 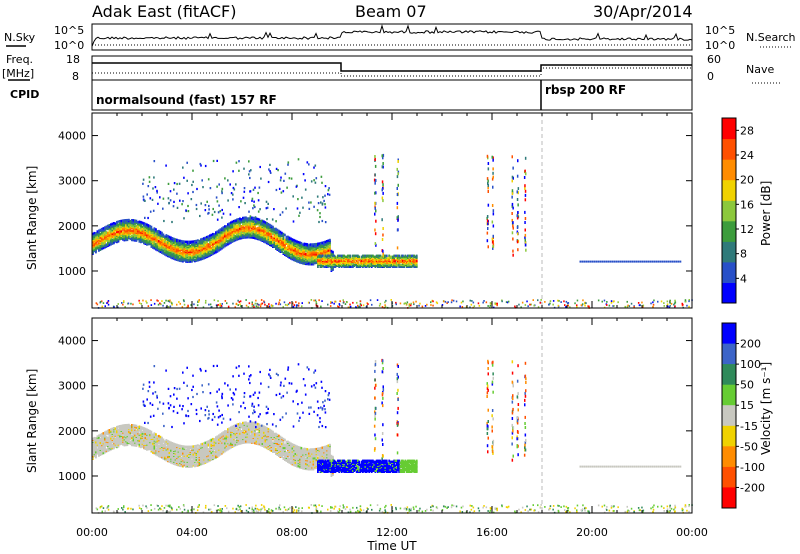 I want to click on colorbar-tick-label: 20, so click(x=747, y=180).